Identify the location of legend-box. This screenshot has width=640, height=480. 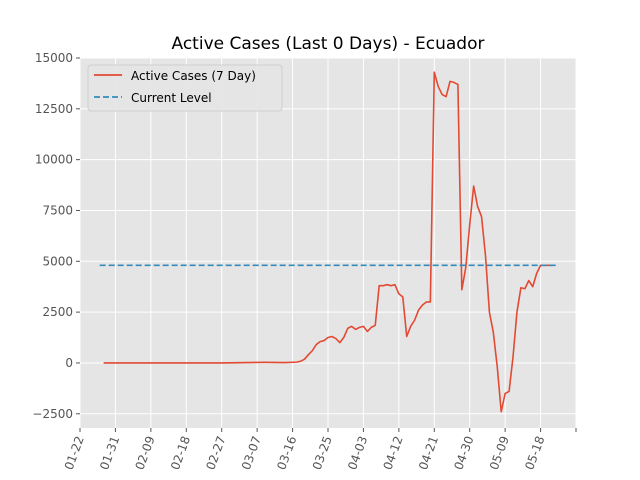
(185, 88).